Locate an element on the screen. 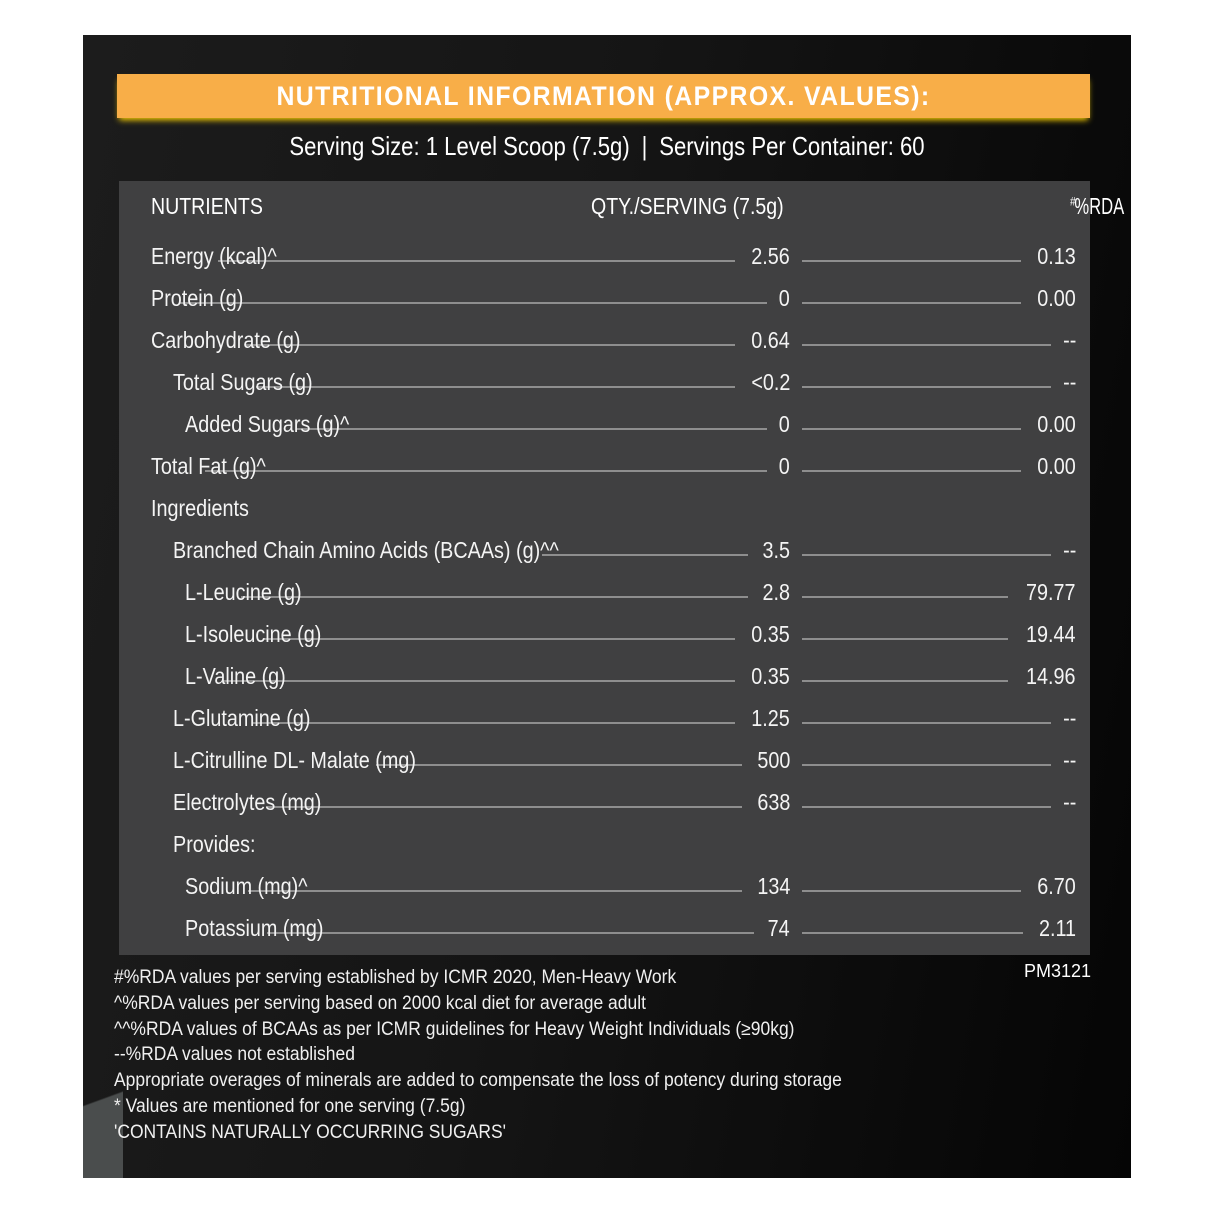 This screenshot has height=1214, width=1214. rda-cell: 19.44 is located at coordinates (939, 634).